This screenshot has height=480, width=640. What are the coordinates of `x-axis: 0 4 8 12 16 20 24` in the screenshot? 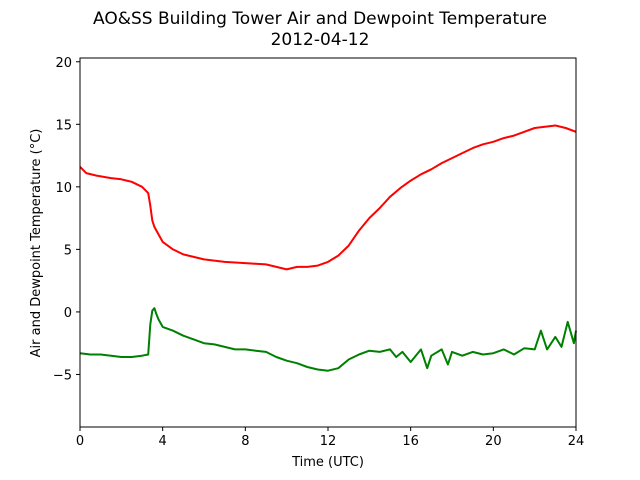 It's located at (330, 438).